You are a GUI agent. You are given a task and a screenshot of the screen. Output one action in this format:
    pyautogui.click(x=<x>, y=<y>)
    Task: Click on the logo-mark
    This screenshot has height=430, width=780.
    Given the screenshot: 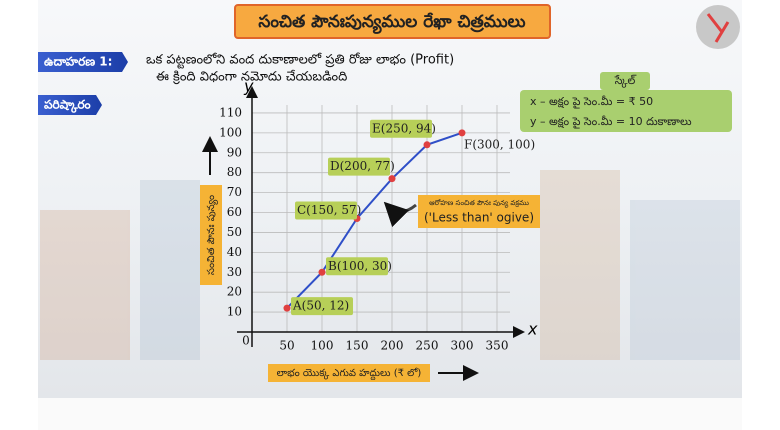 What is the action you would take?
    pyautogui.click(x=718, y=28)
    